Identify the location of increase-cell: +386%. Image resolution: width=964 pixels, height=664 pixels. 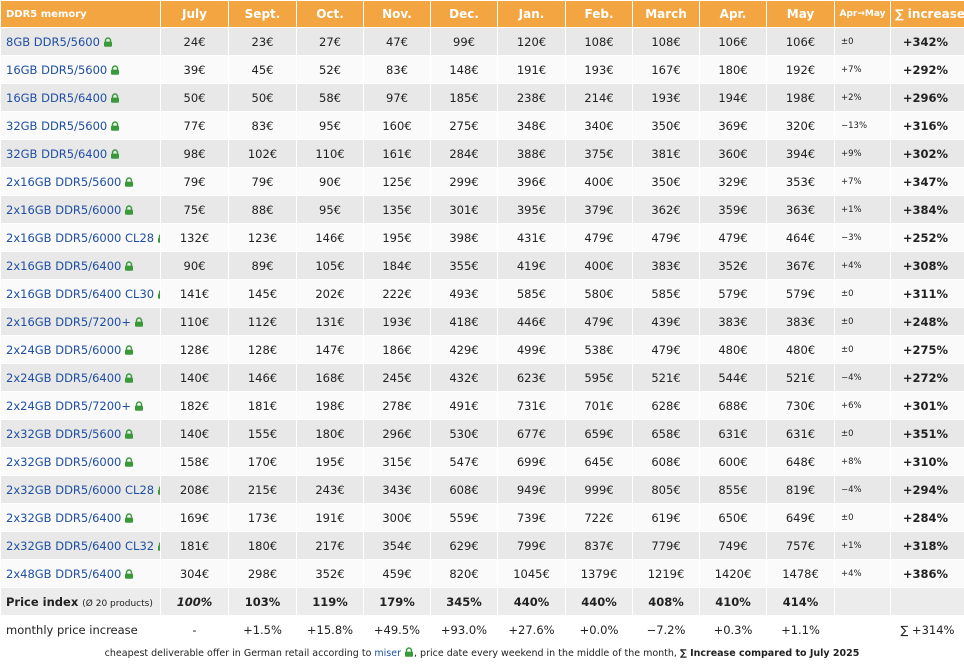
(927, 574).